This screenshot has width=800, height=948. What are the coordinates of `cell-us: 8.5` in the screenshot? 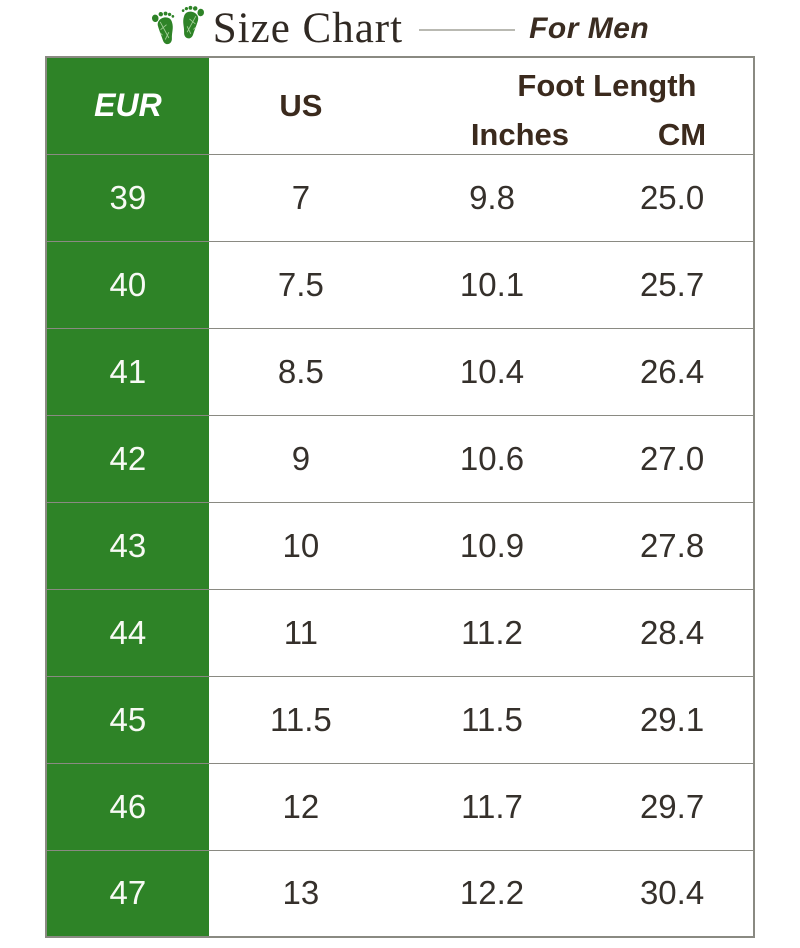 It's located at (300, 371).